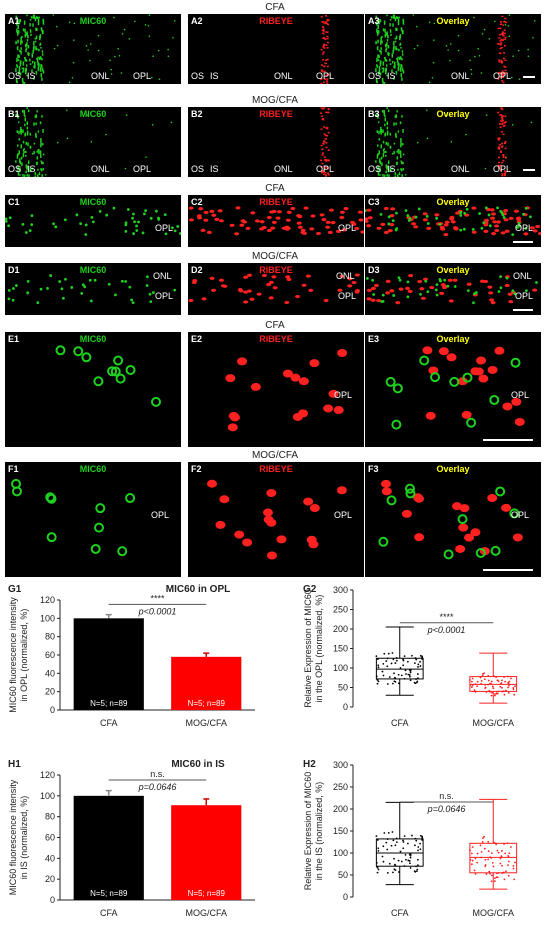  What do you see at coordinates (446, 796) in the screenshot?
I see `significance-label: n.s.` at bounding box center [446, 796].